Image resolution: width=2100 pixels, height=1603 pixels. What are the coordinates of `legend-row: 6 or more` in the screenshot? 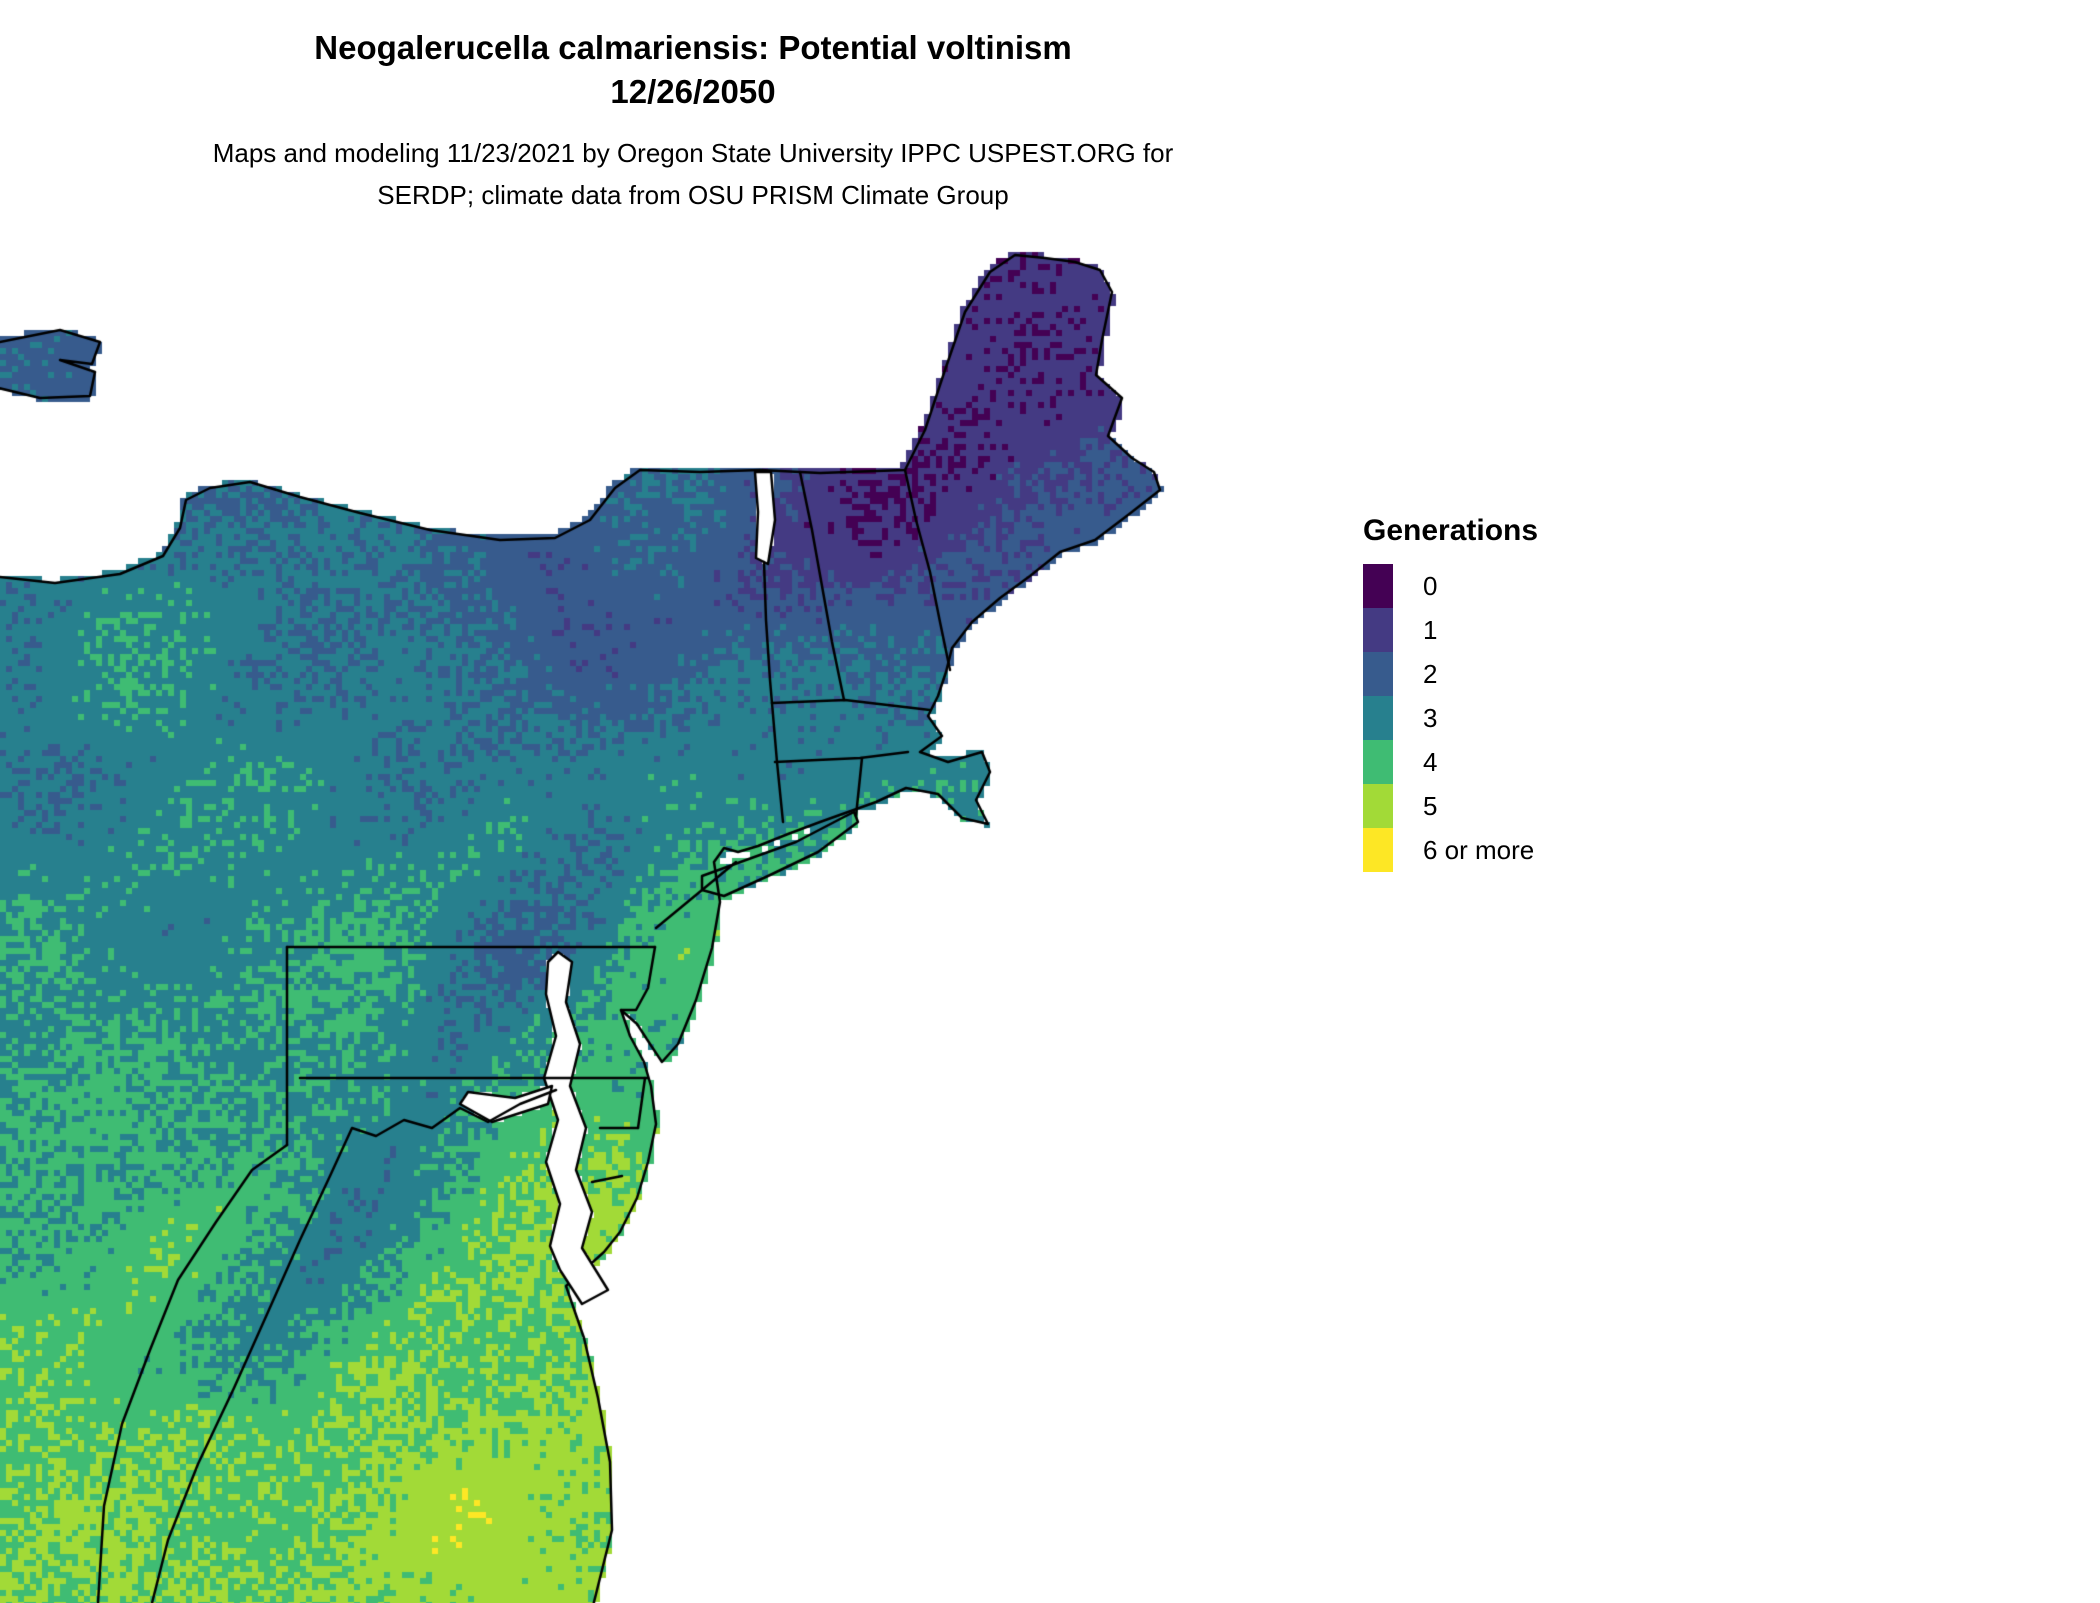 It's located at (1450, 850).